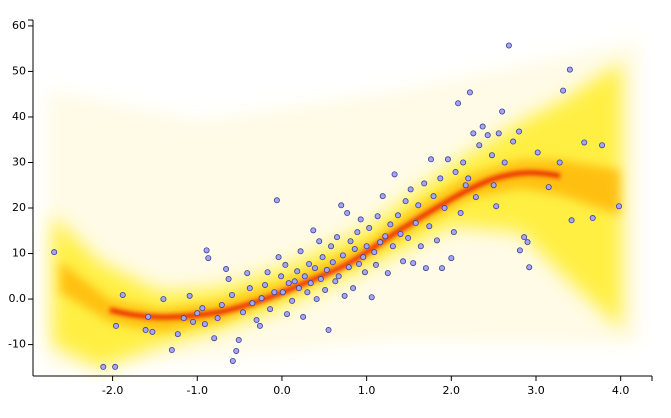 The image size is (671, 418). Describe the element at coordinates (536, 390) in the screenshot. I see `x-tick-label: 3.0` at that location.